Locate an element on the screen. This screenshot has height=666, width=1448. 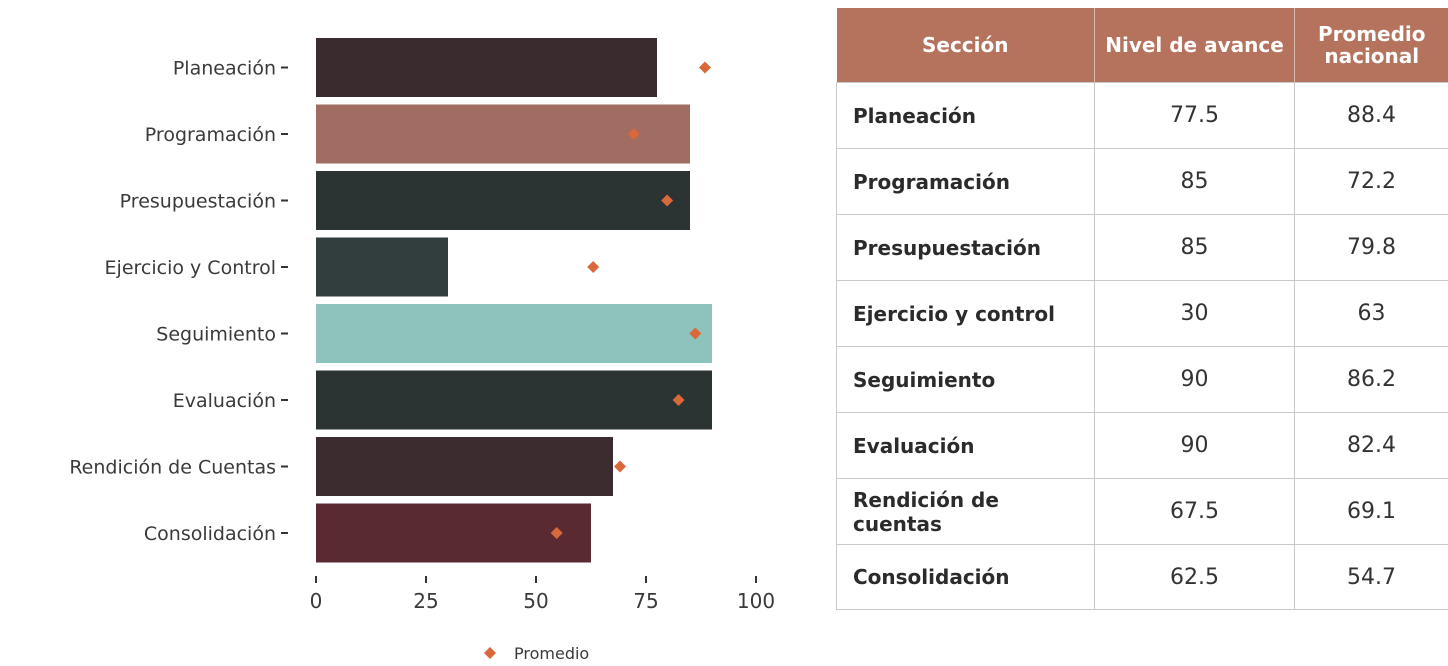
category-label: Ejercicio y Control is located at coordinates (190, 268).